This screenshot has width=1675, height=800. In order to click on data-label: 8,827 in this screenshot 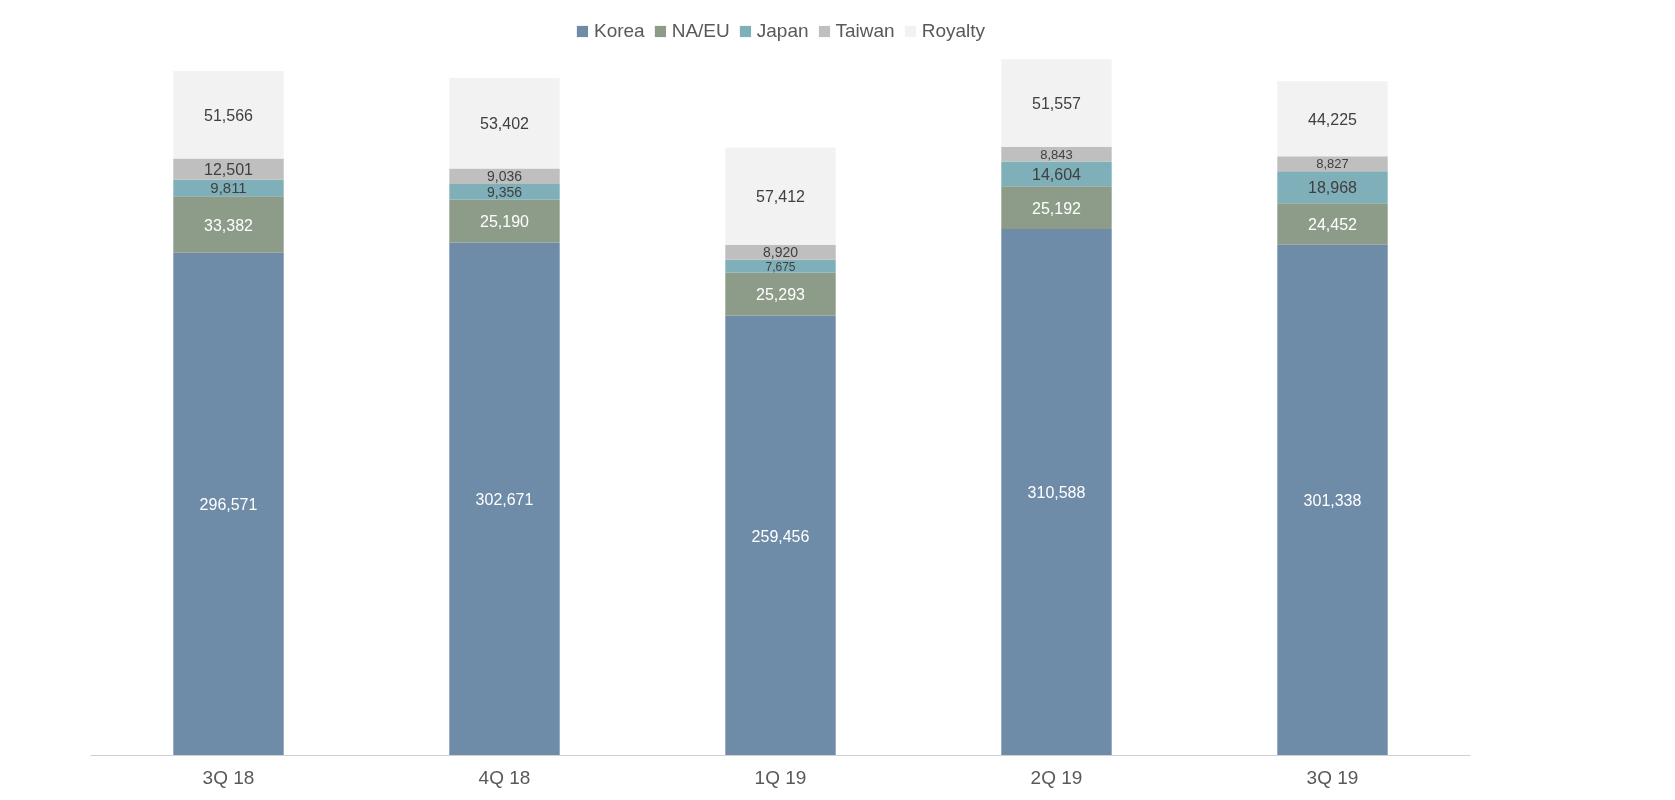, I will do `click(1332, 164)`.